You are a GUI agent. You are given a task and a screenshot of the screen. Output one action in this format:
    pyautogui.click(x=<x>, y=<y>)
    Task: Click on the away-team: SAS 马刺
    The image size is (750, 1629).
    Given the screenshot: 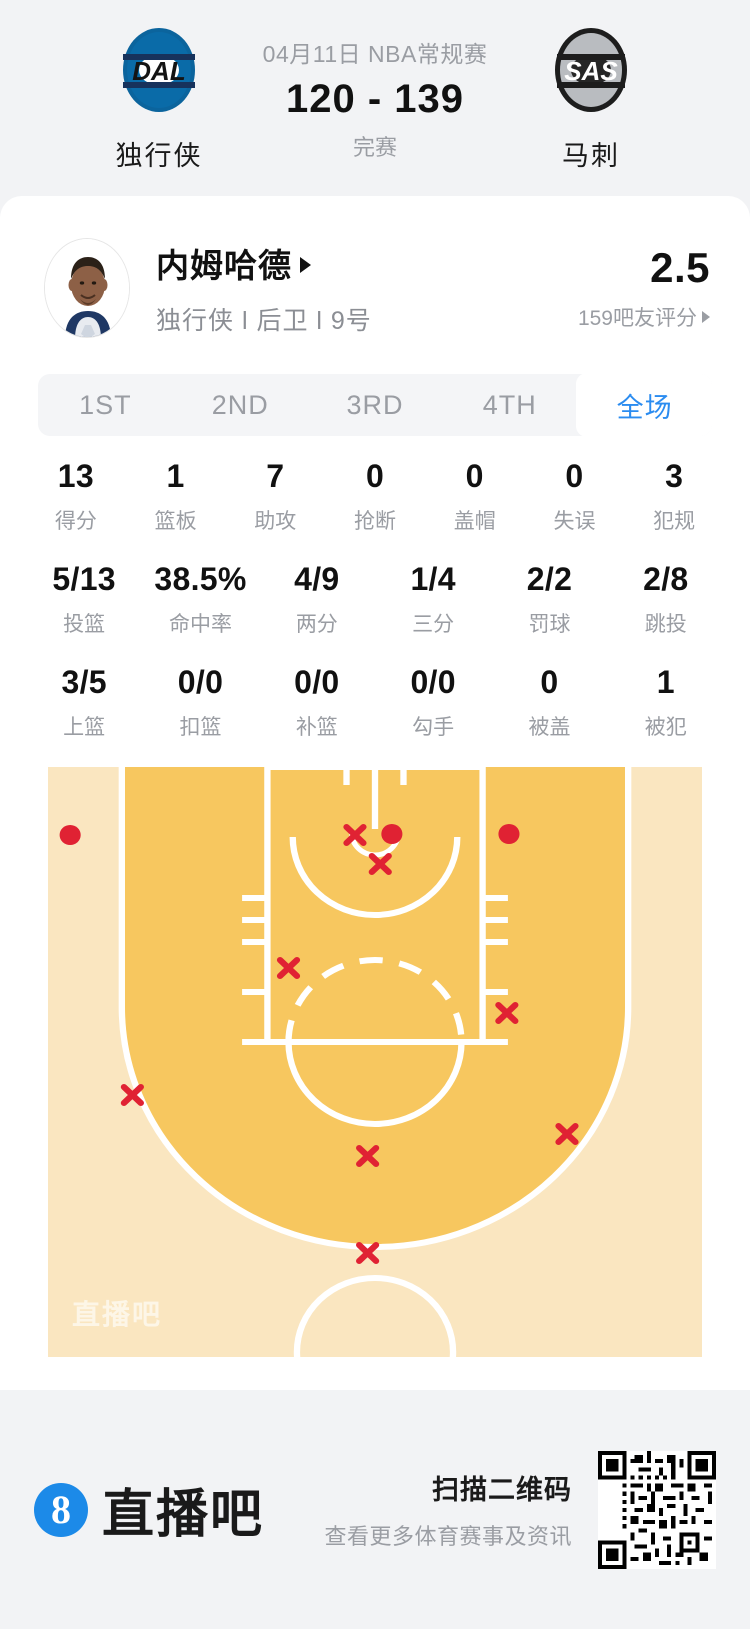 What is the action you would take?
    pyautogui.click(x=591, y=98)
    